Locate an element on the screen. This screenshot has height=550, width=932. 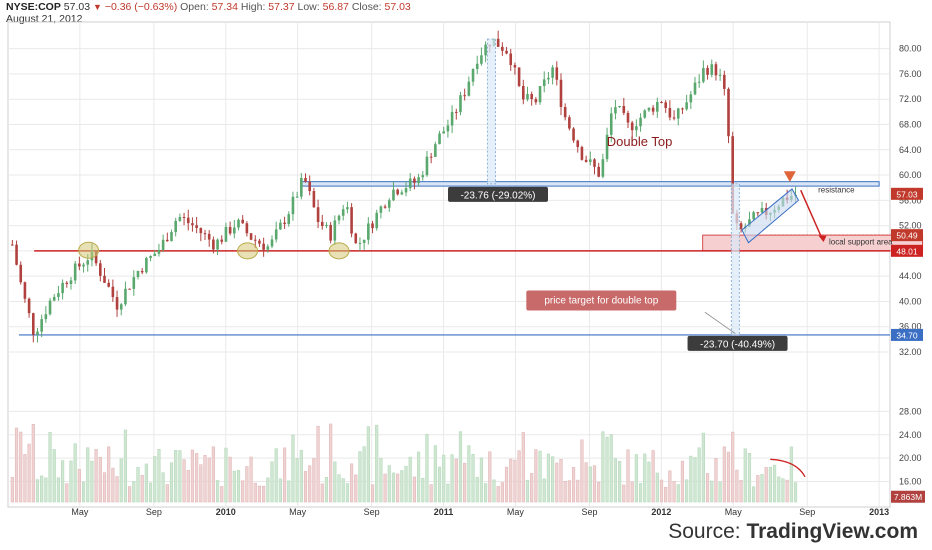
vol-tick-label: 24.00 is located at coordinates (910, 435).